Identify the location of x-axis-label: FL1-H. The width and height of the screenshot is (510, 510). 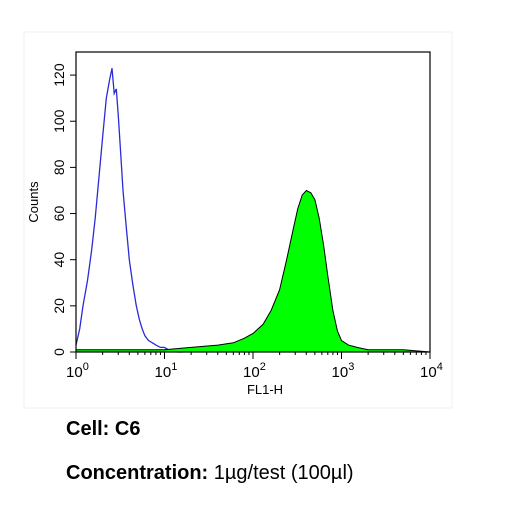
(265, 389).